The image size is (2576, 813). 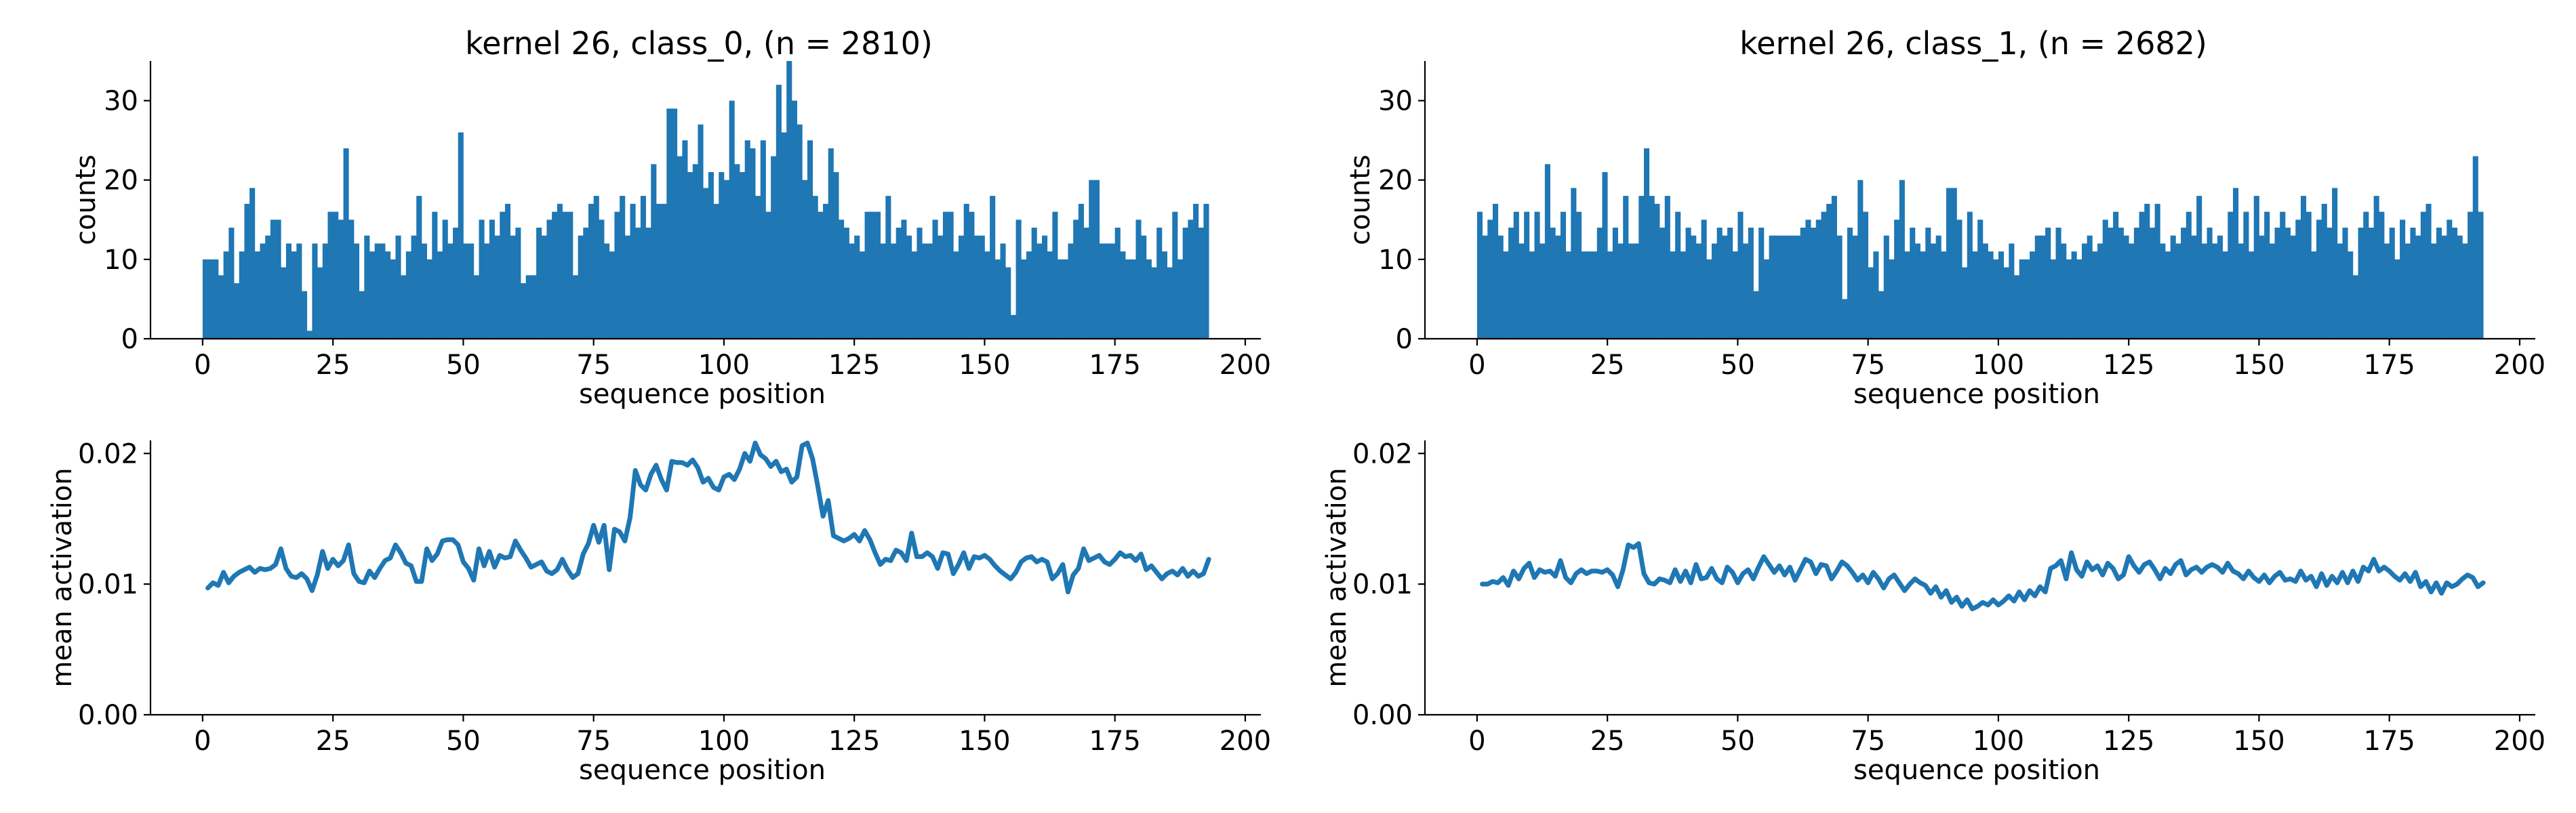 I want to click on y-tick-label: 0, so click(x=1404, y=339).